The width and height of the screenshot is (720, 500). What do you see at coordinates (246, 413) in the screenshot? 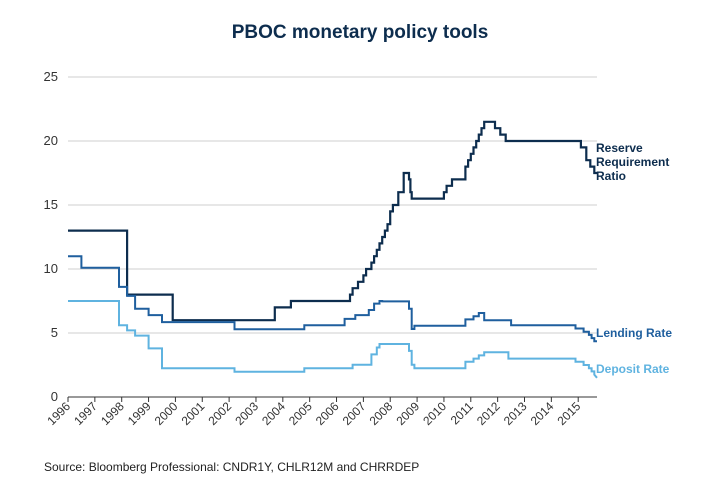
I see `x-tick-label: 2003` at bounding box center [246, 413].